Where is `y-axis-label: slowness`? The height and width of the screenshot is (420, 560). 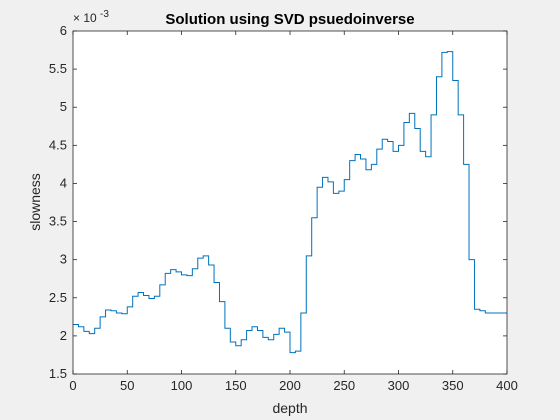
y-axis-label: slowness is located at coordinates (35, 202).